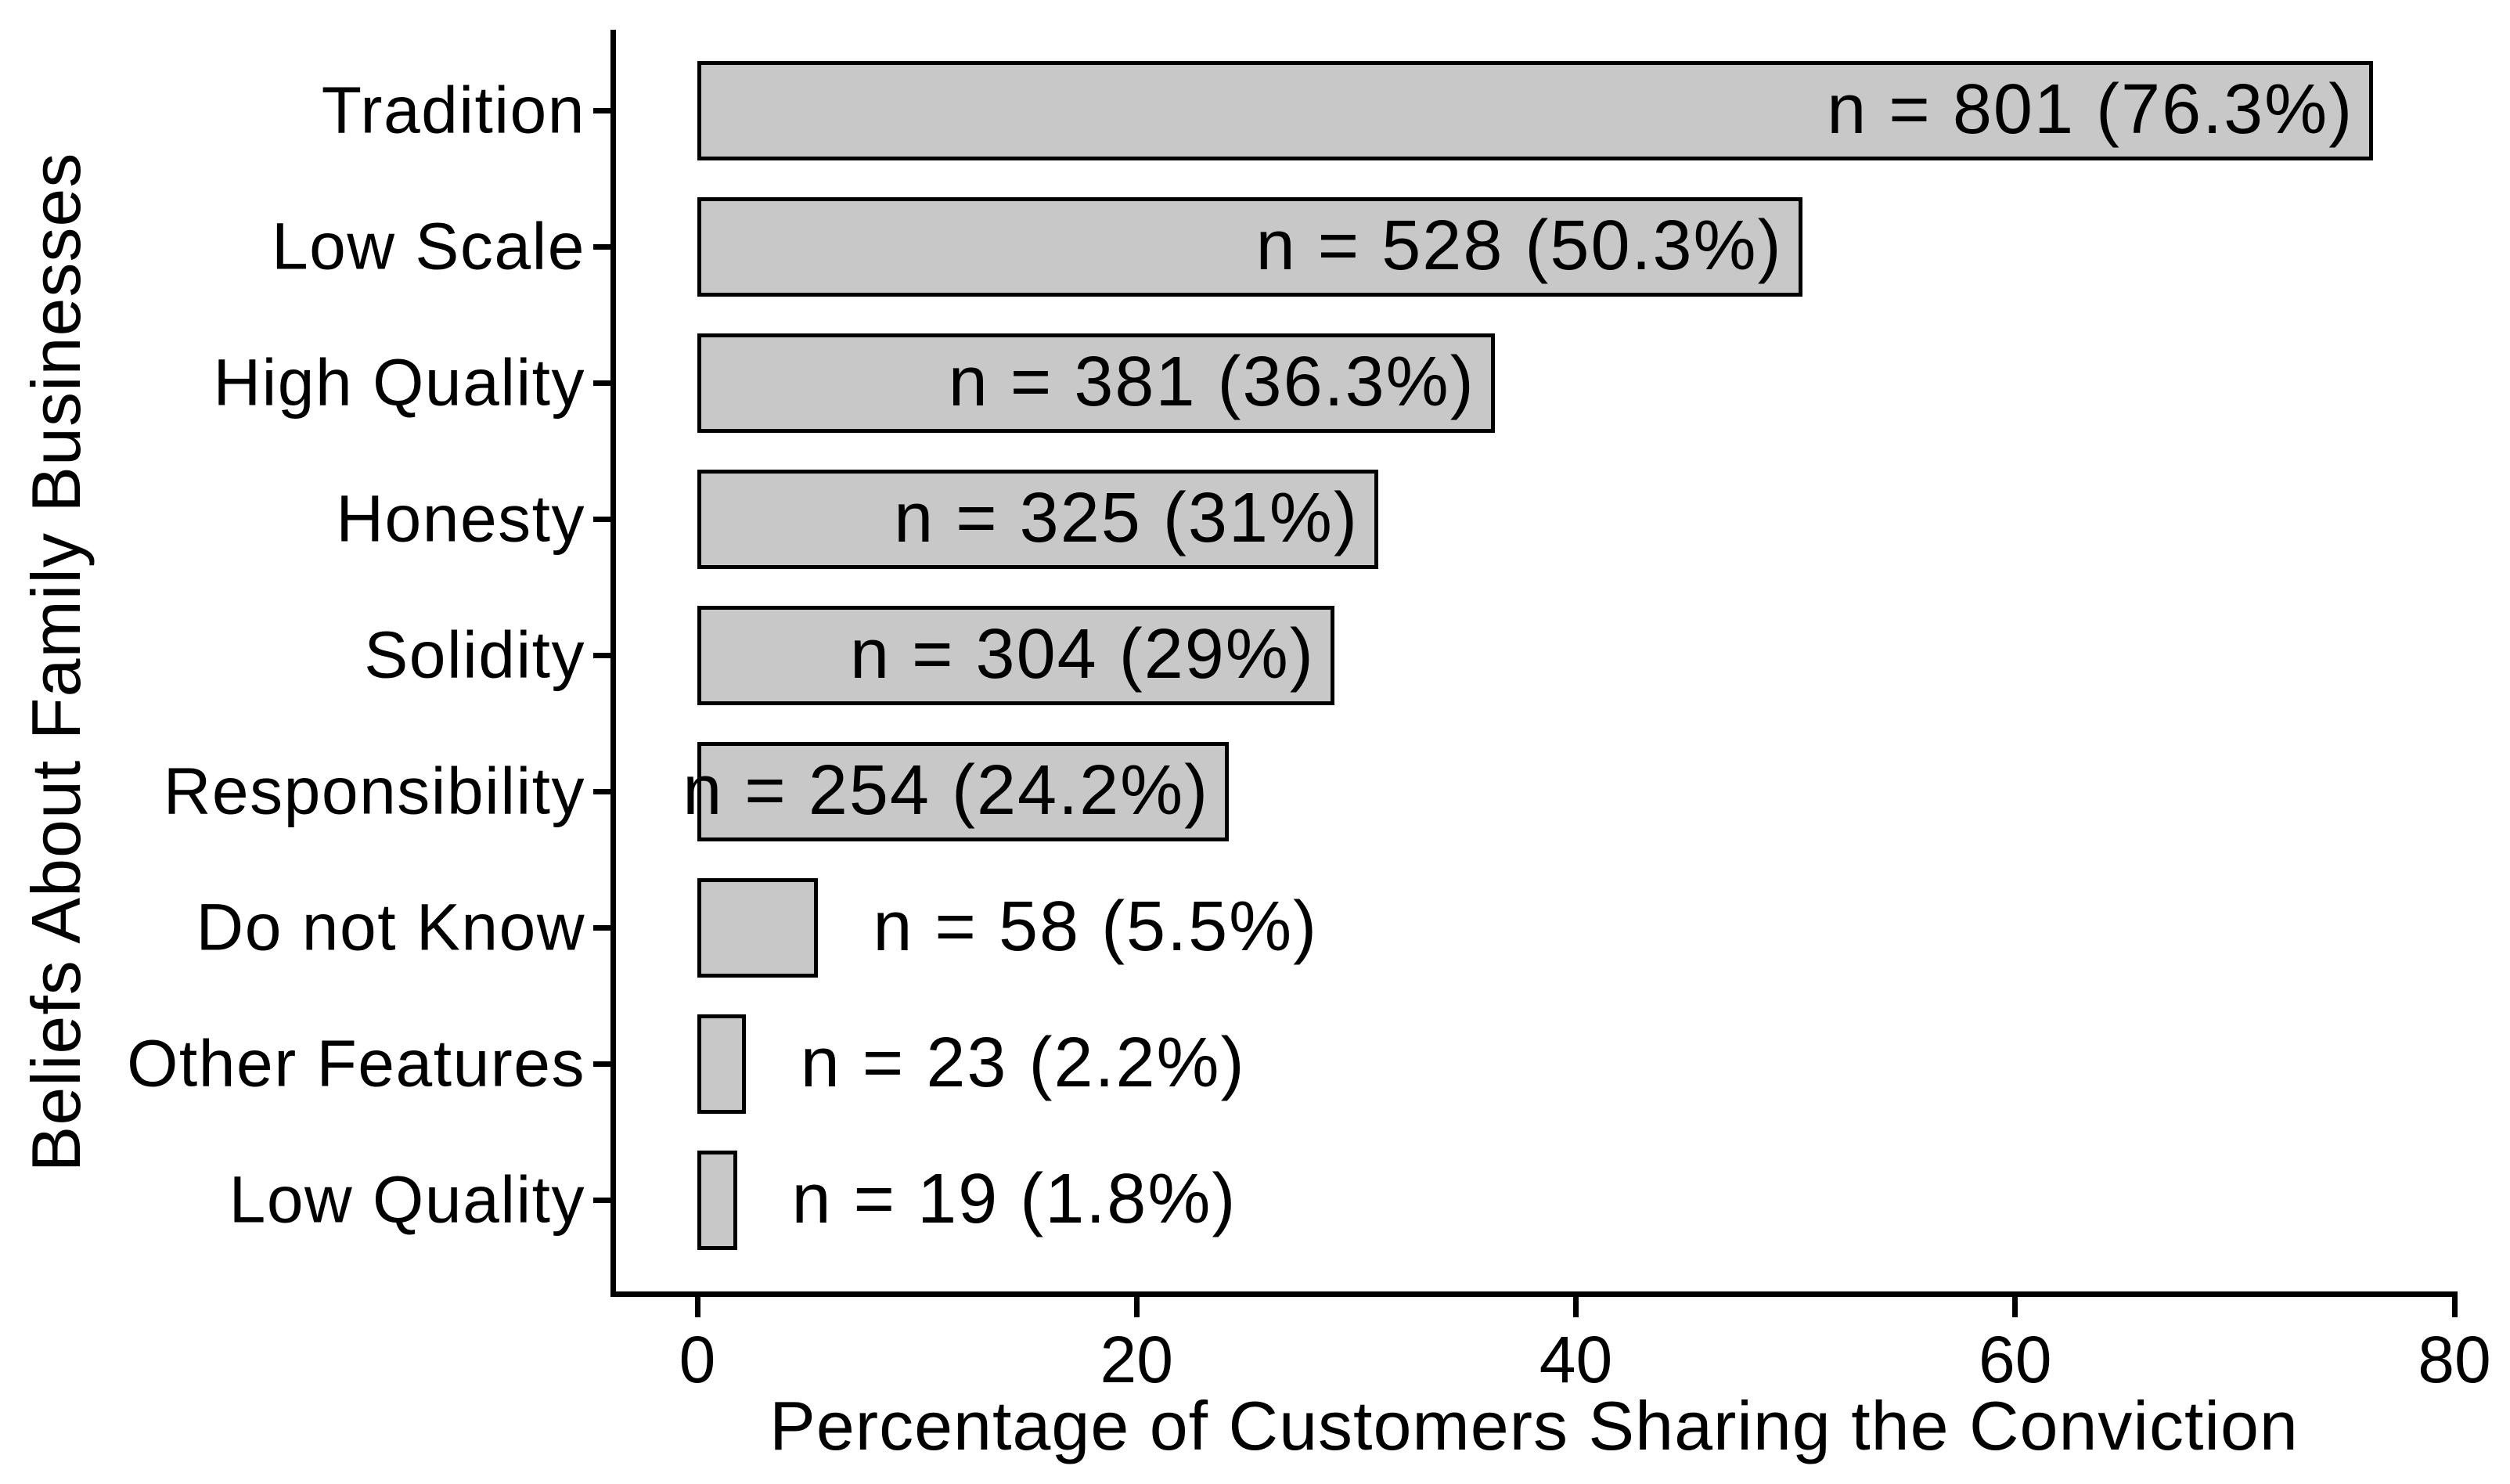 The width and height of the screenshot is (2510, 1484). Describe the element at coordinates (2091, 109) in the screenshot. I see `bar-value-label: n = 801 (76.3%)` at that location.